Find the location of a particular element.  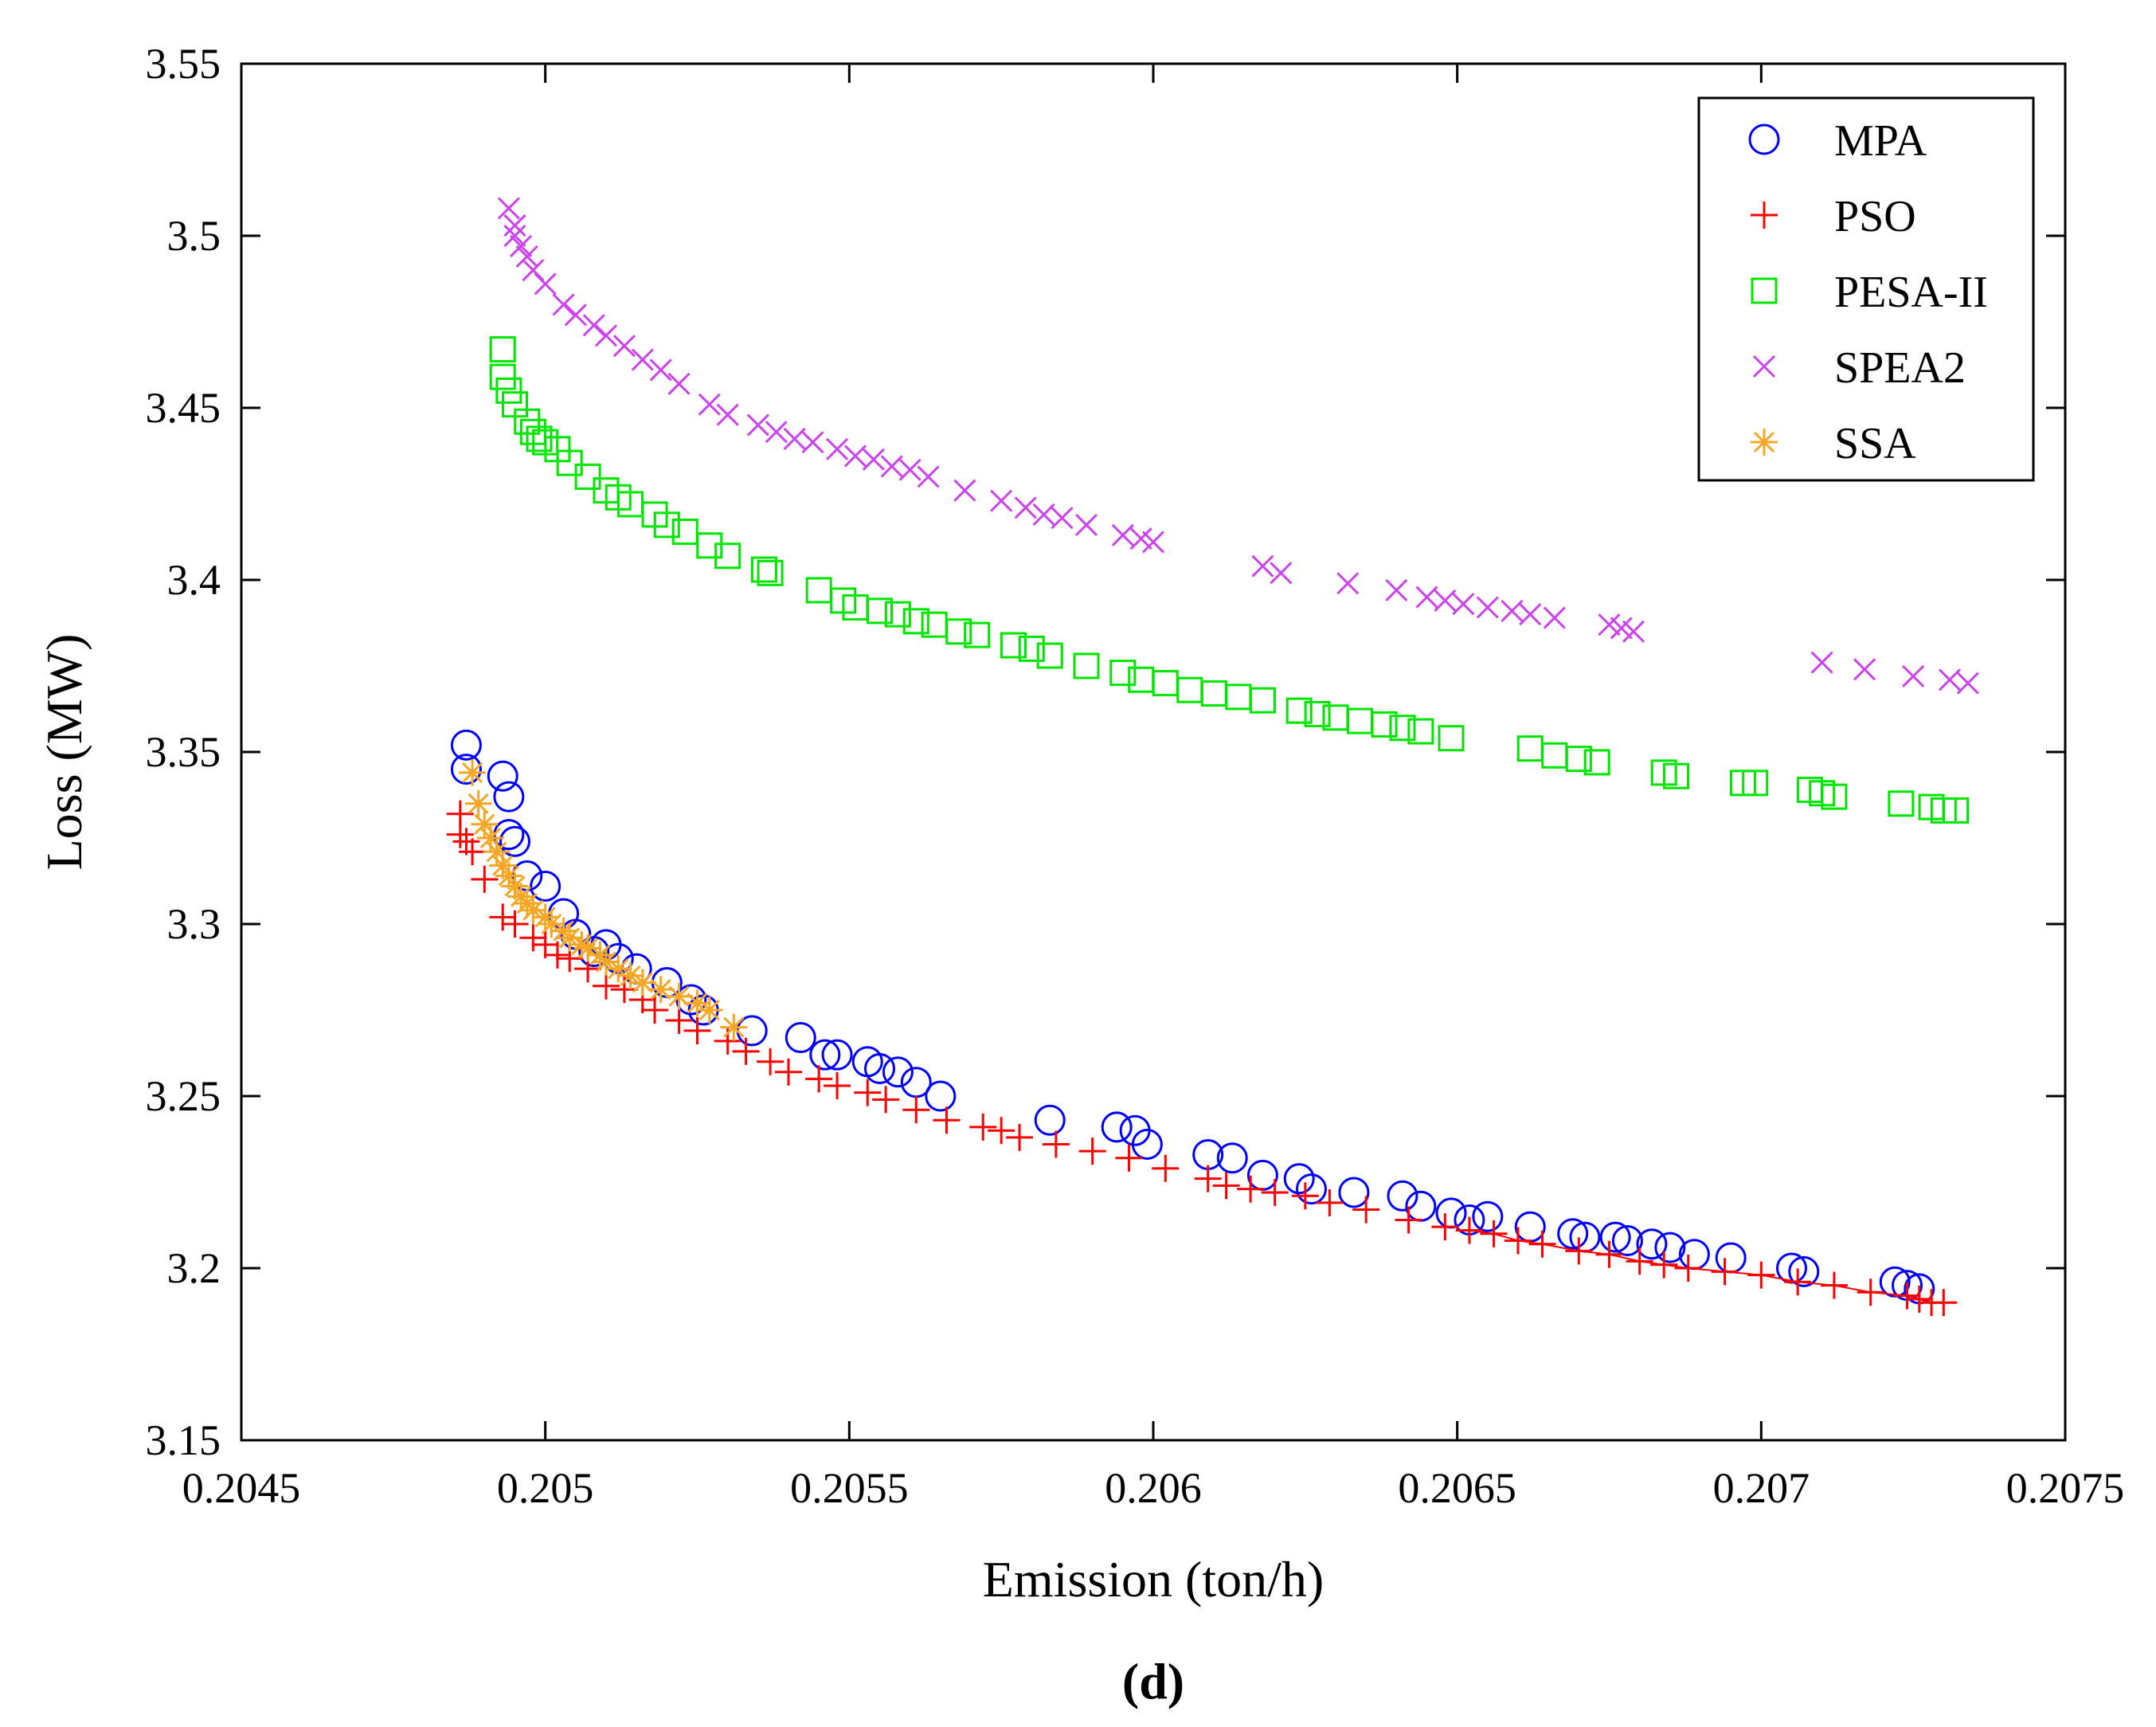

legend-item-ssa: SSA is located at coordinates (1834, 443).